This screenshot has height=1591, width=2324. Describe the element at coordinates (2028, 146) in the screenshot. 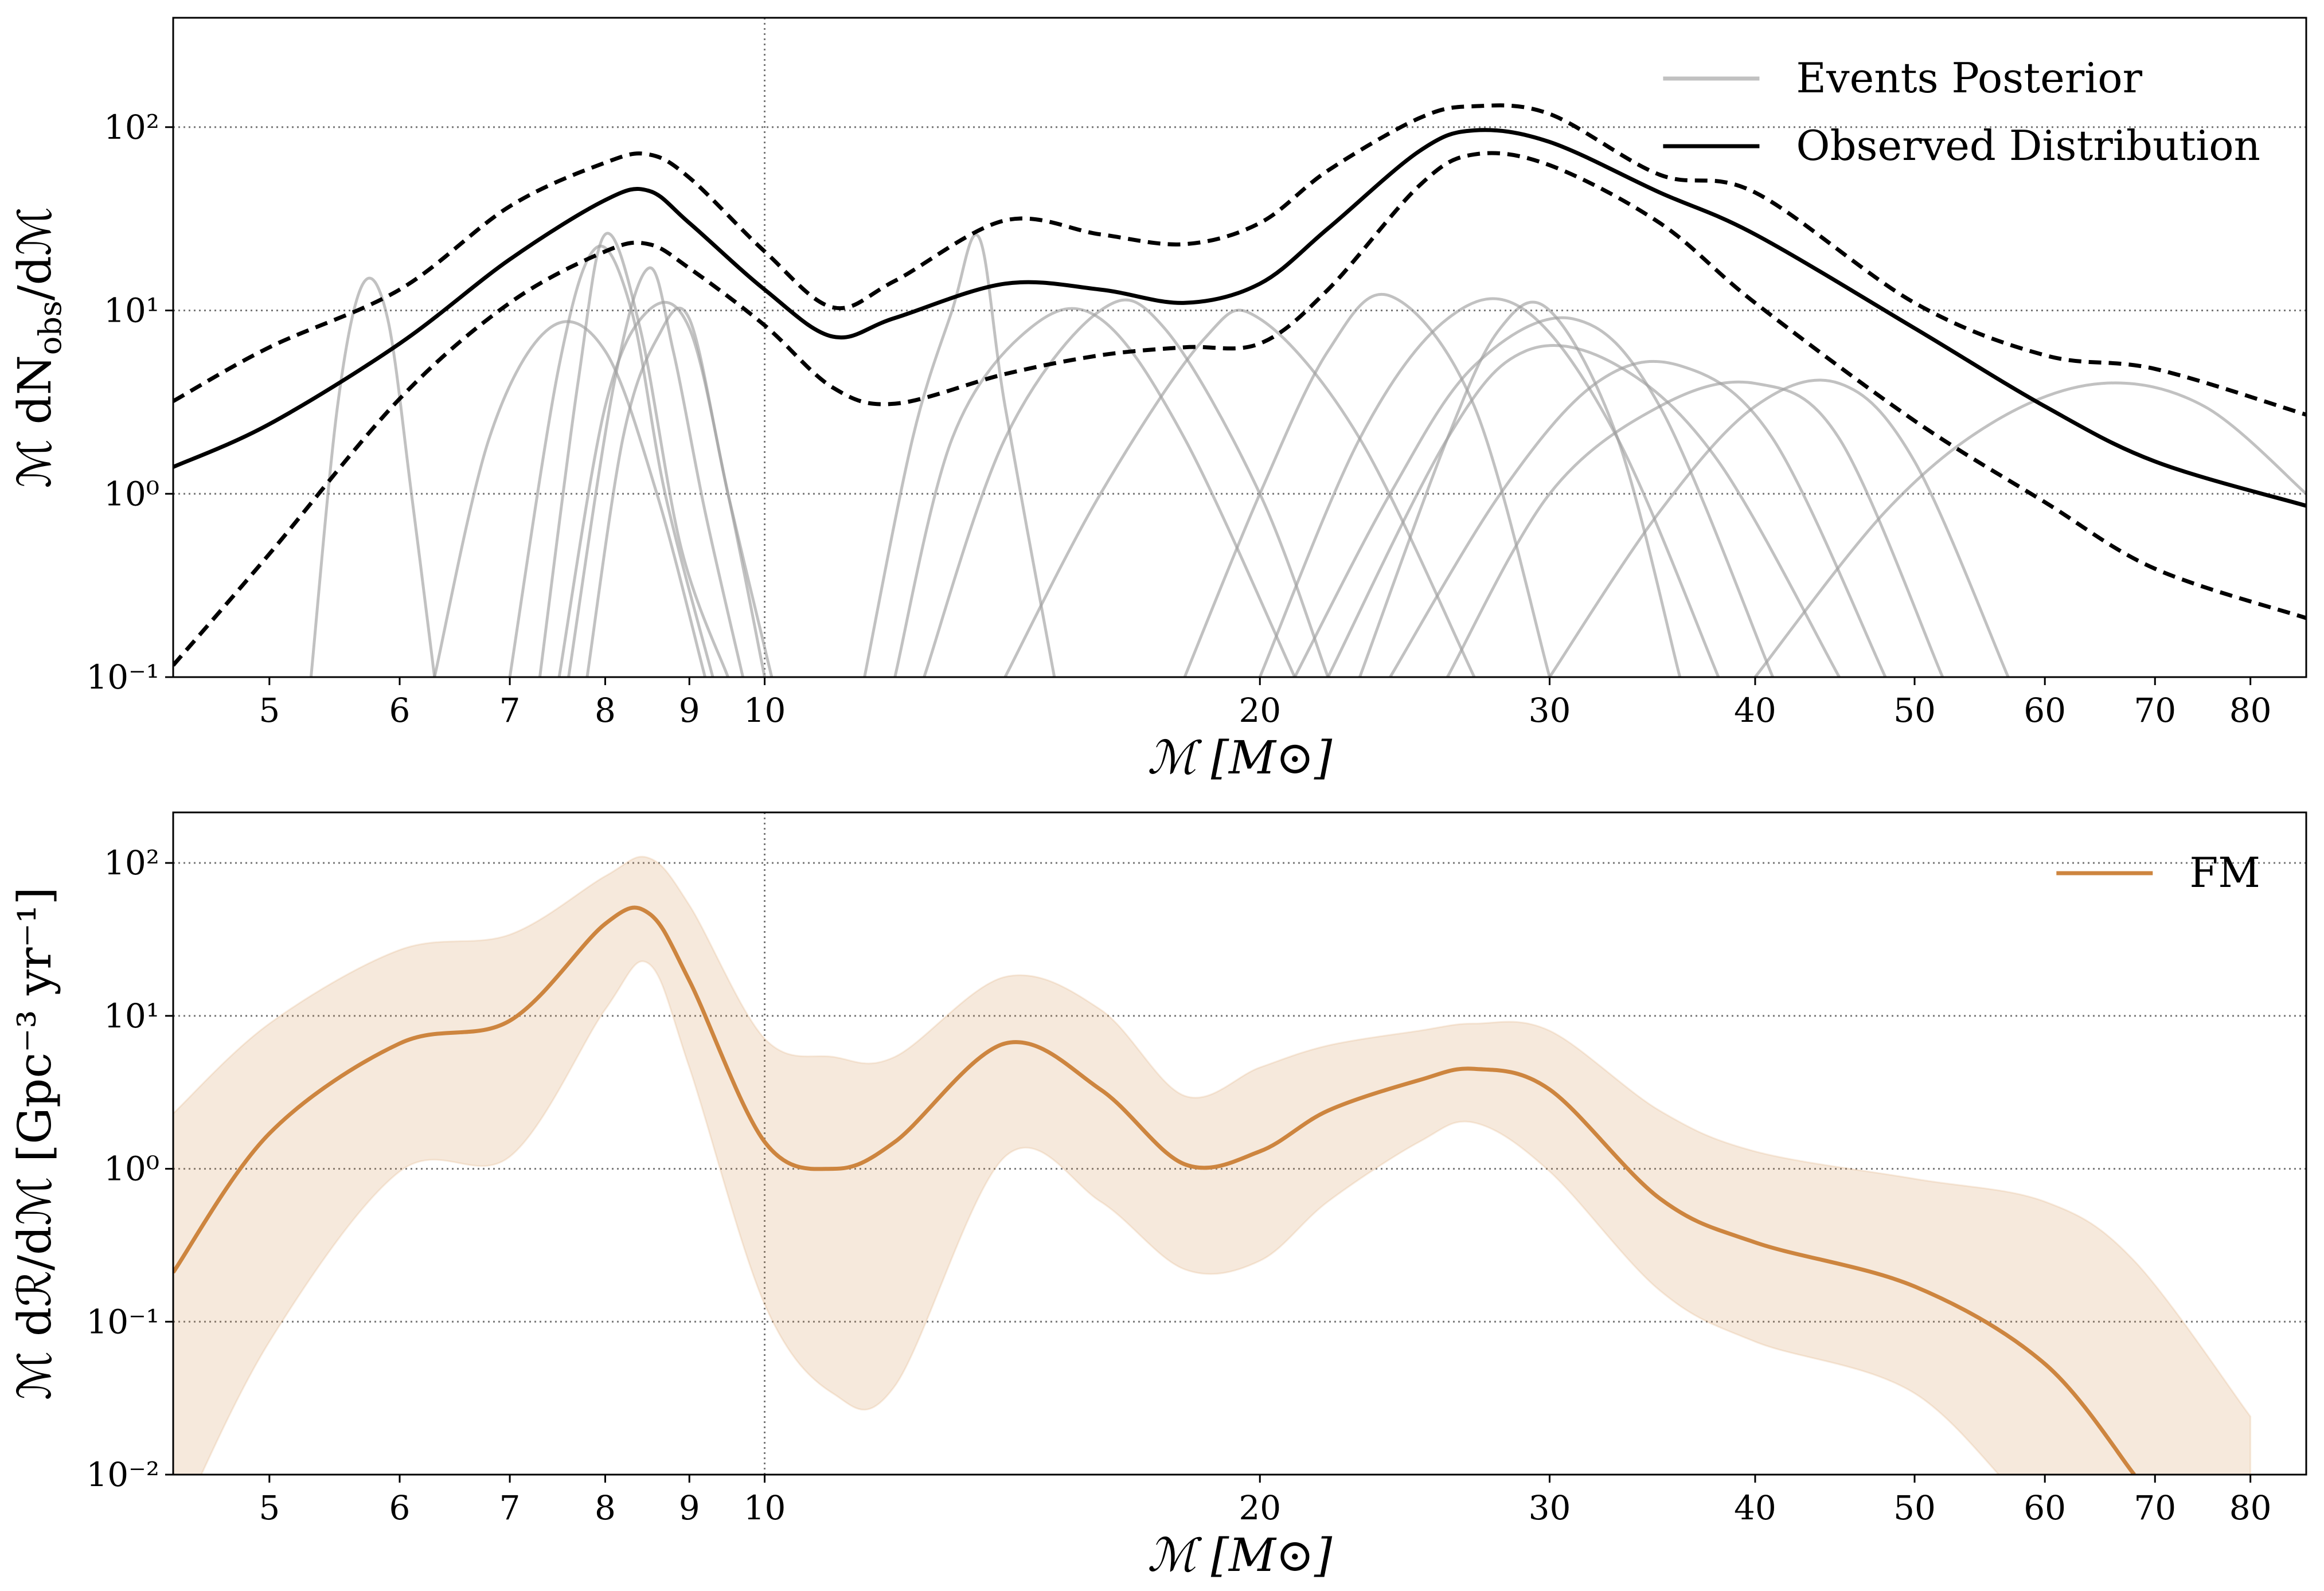

I see `legend-label: Observed Distribution` at that location.